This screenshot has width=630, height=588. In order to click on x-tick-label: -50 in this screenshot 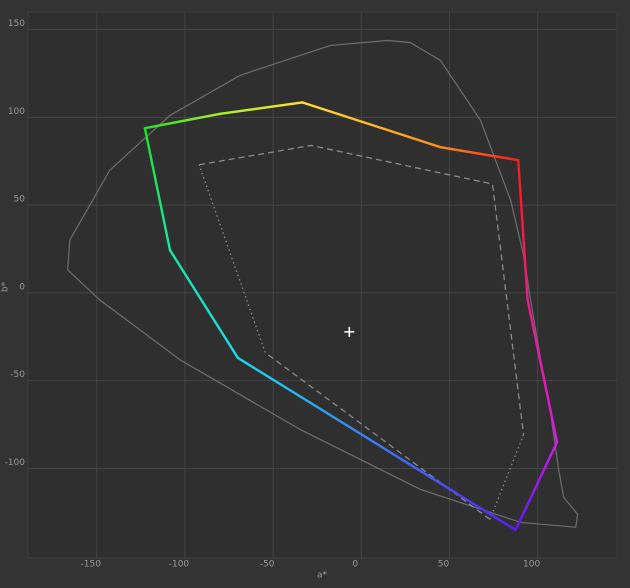, I will do `click(267, 565)`.